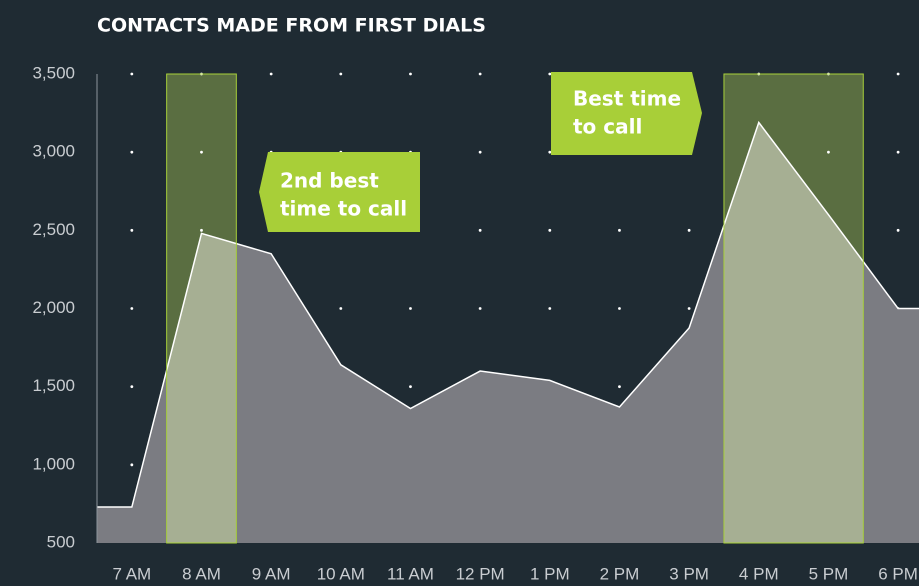  What do you see at coordinates (759, 573) in the screenshot?
I see `x-tick-label: 4 PM` at bounding box center [759, 573].